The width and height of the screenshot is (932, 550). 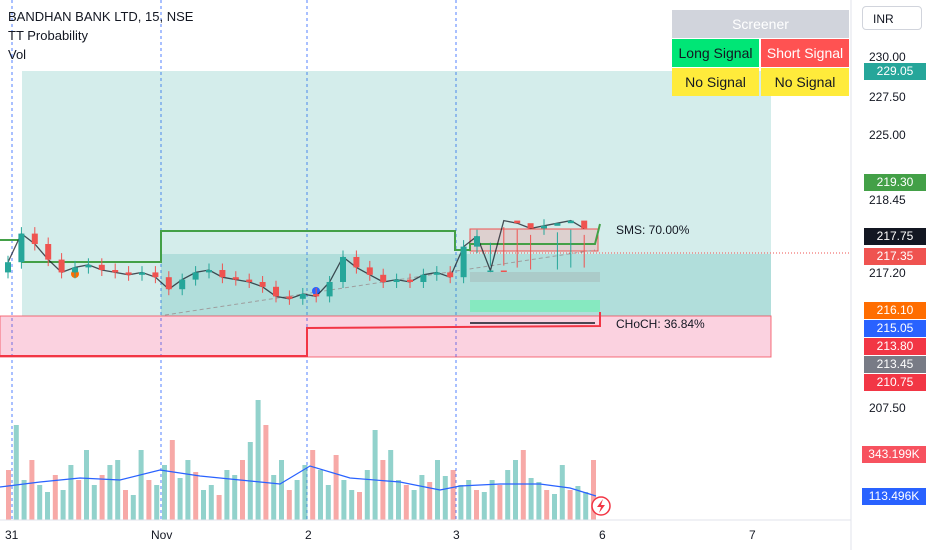 What do you see at coordinates (805, 82) in the screenshot?
I see `short-status-cell: No Signal` at bounding box center [805, 82].